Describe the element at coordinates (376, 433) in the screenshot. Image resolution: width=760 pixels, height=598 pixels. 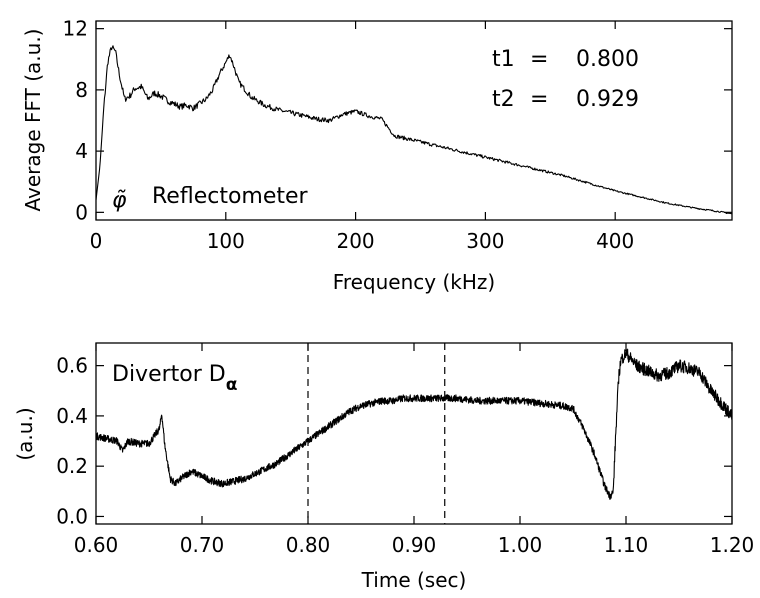
I see `time-marker-lines` at that location.